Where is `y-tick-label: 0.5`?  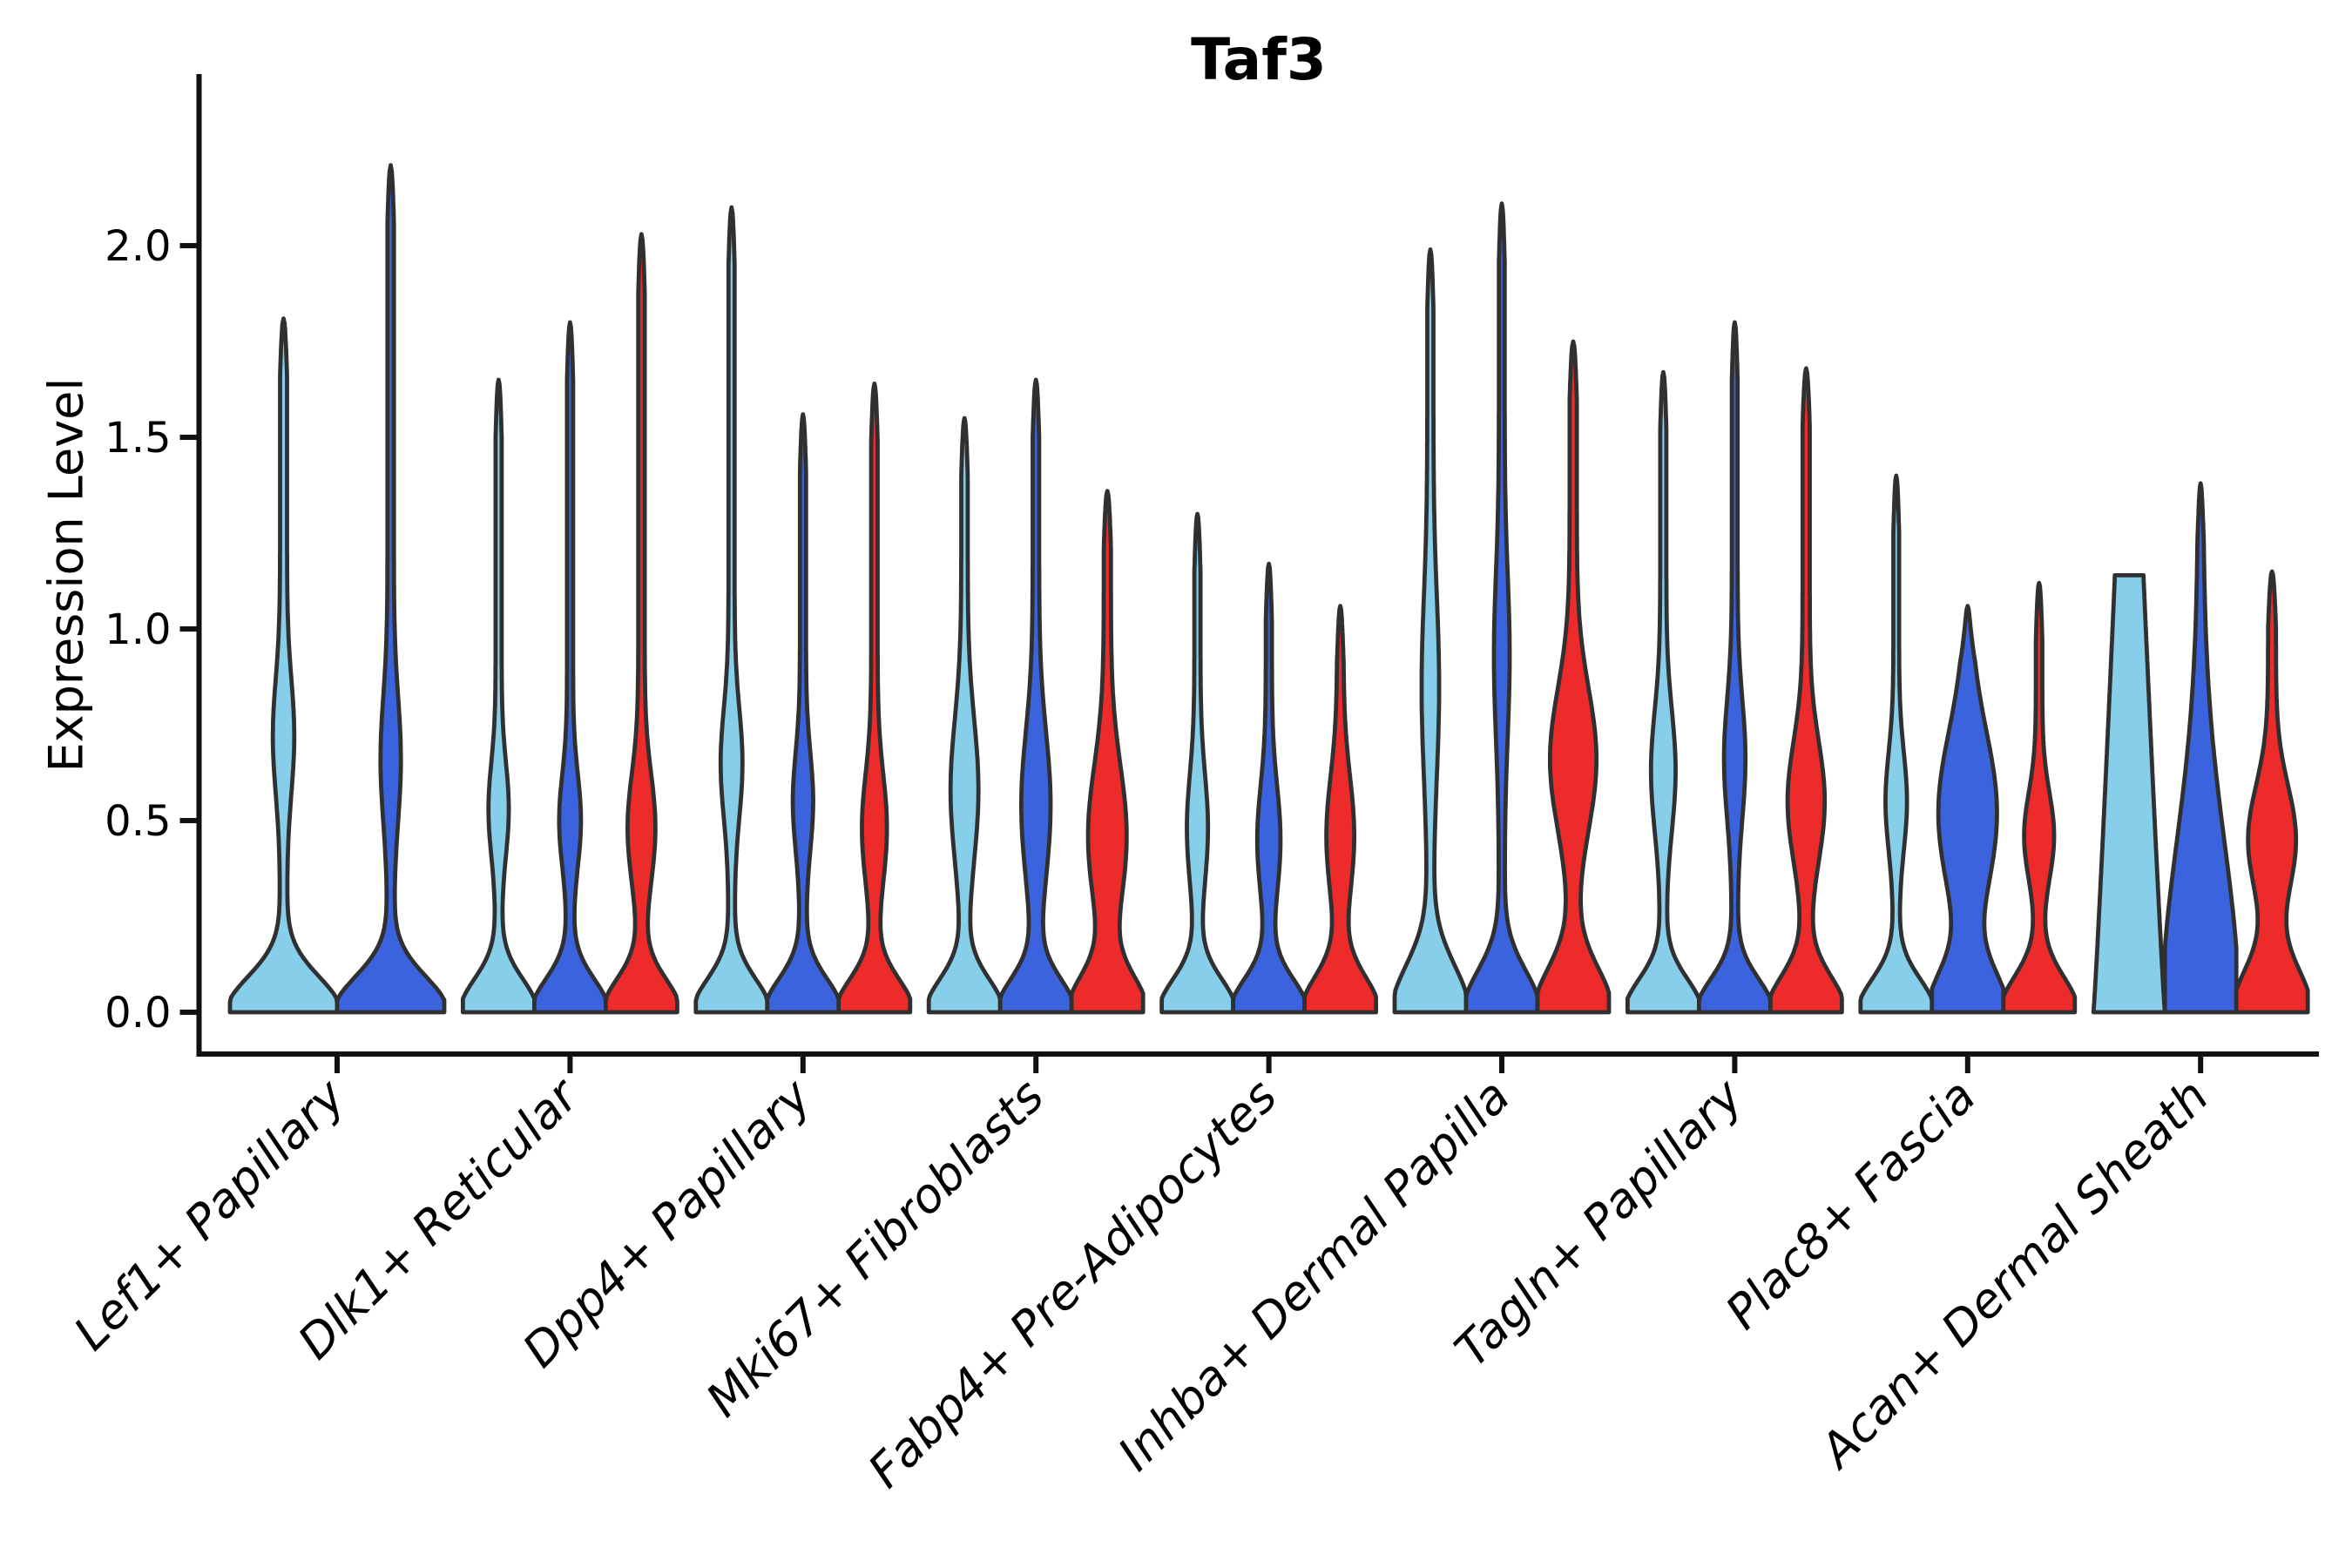
y-tick-label: 0.5 is located at coordinates (138, 821).